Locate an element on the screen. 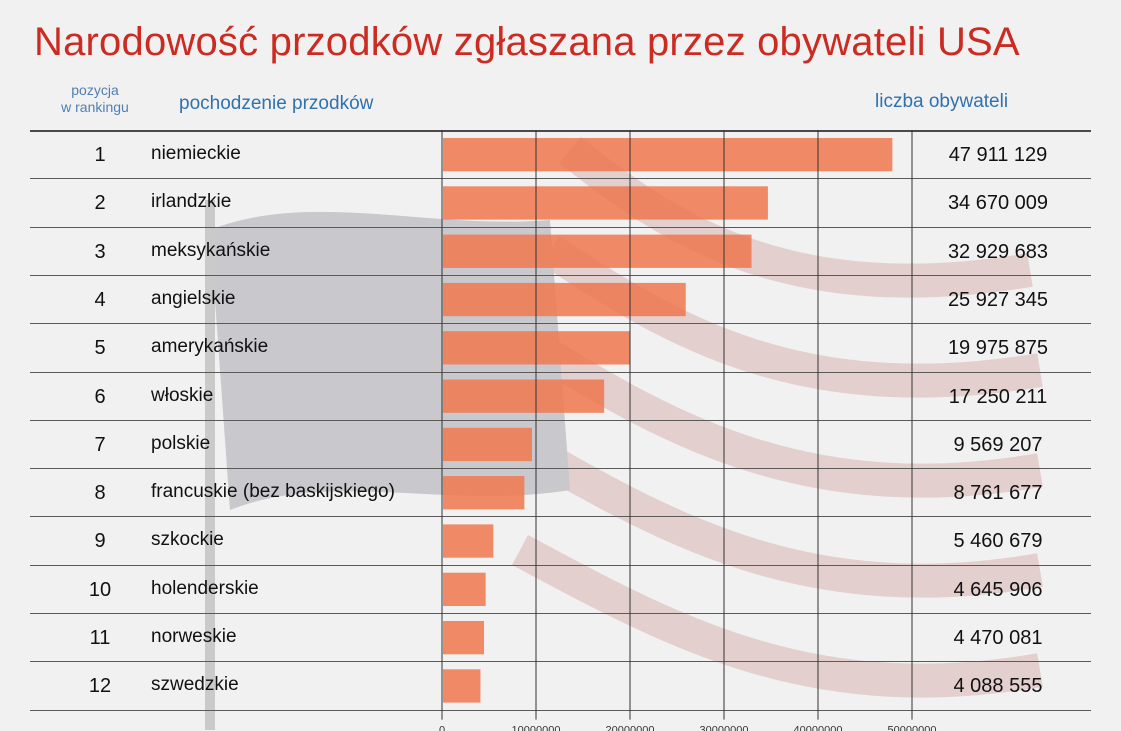  x-tick-label: 50000000 is located at coordinates (912, 728).